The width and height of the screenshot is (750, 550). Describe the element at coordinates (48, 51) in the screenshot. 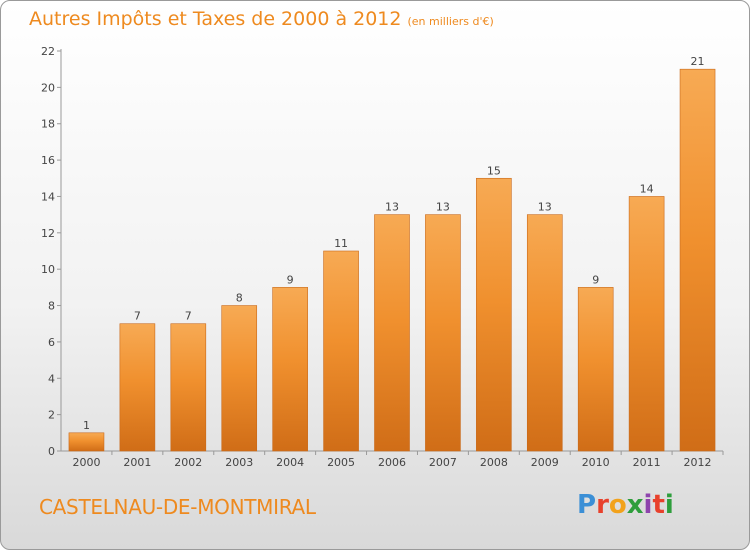

I see `y-tick-label: 22` at that location.